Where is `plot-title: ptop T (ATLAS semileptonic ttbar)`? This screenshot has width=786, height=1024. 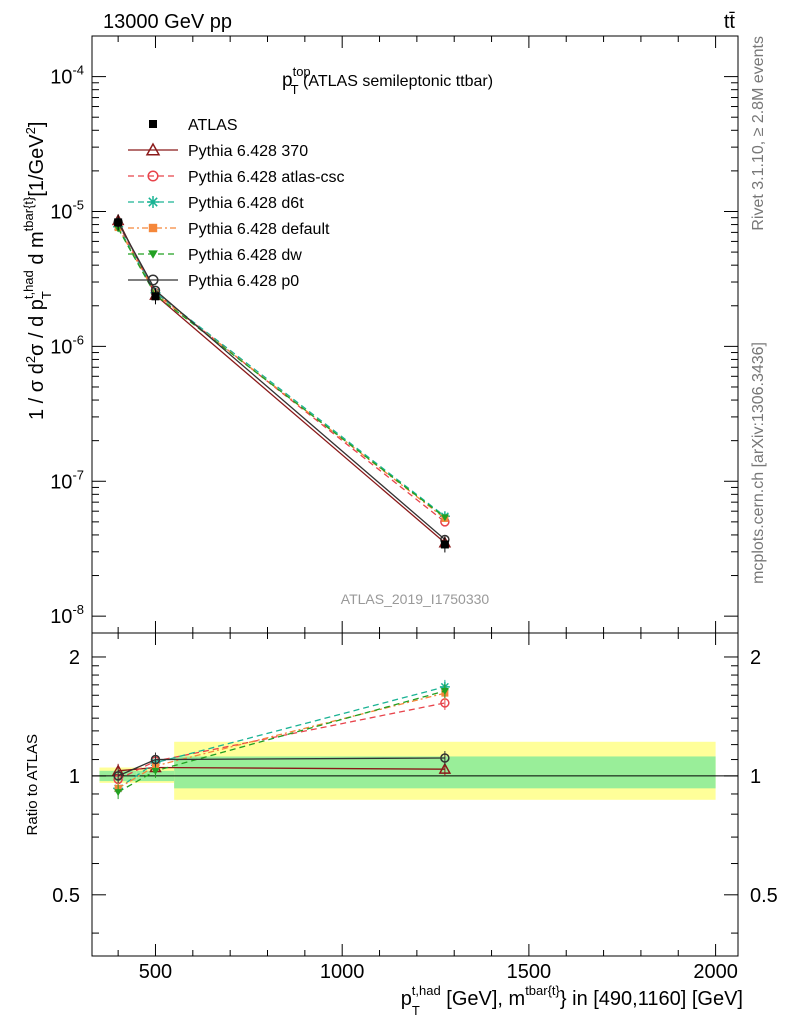 plot-title: ptop T (ATLAS semileptonic ttbar) is located at coordinates (387, 80).